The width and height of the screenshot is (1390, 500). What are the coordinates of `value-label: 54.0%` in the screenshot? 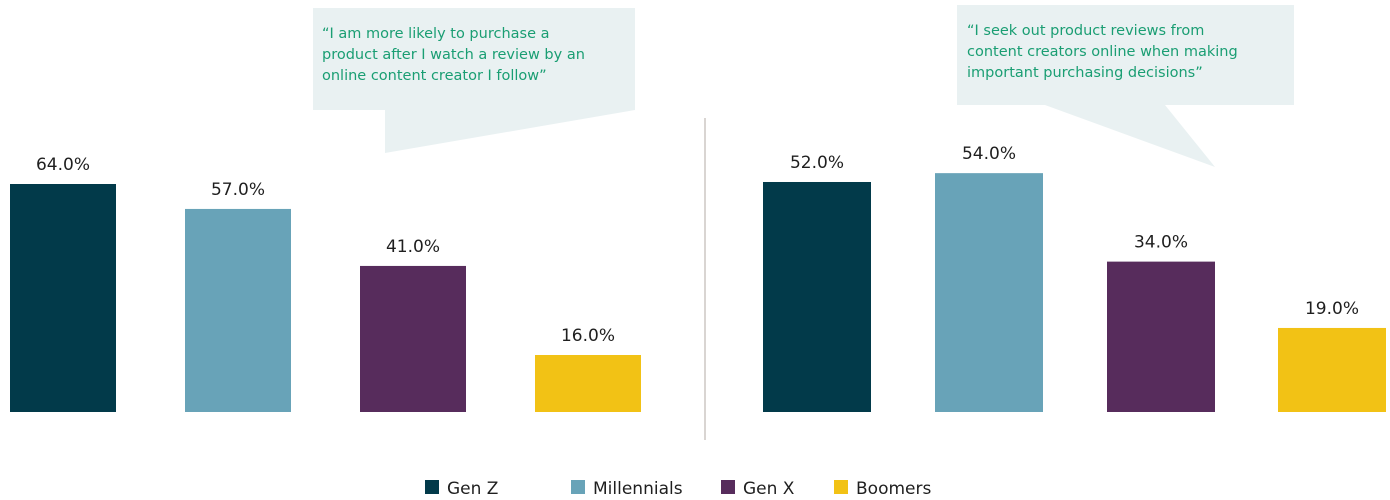 It's located at (989, 154).